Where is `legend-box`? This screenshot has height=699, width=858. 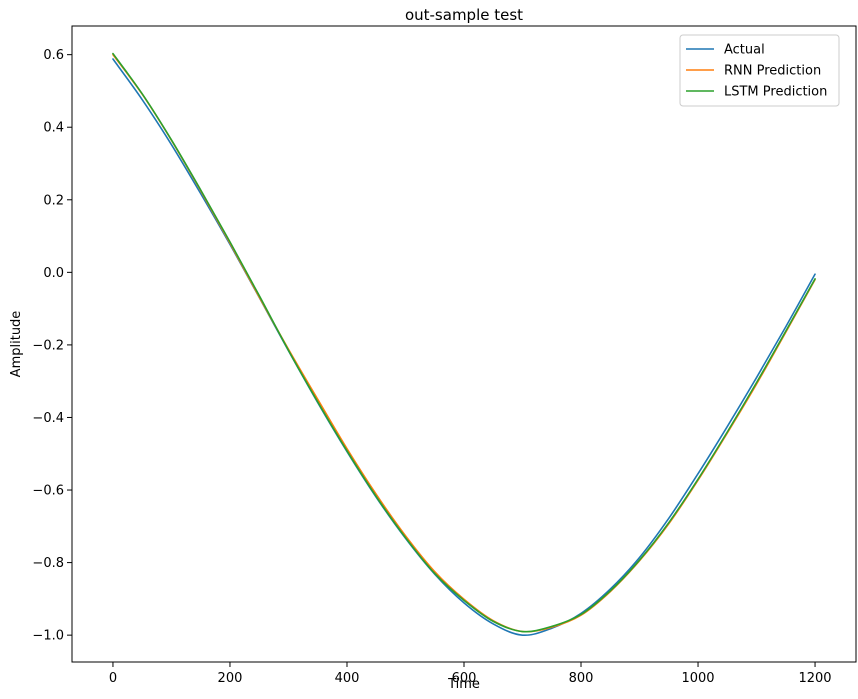
legend-box is located at coordinates (759, 70).